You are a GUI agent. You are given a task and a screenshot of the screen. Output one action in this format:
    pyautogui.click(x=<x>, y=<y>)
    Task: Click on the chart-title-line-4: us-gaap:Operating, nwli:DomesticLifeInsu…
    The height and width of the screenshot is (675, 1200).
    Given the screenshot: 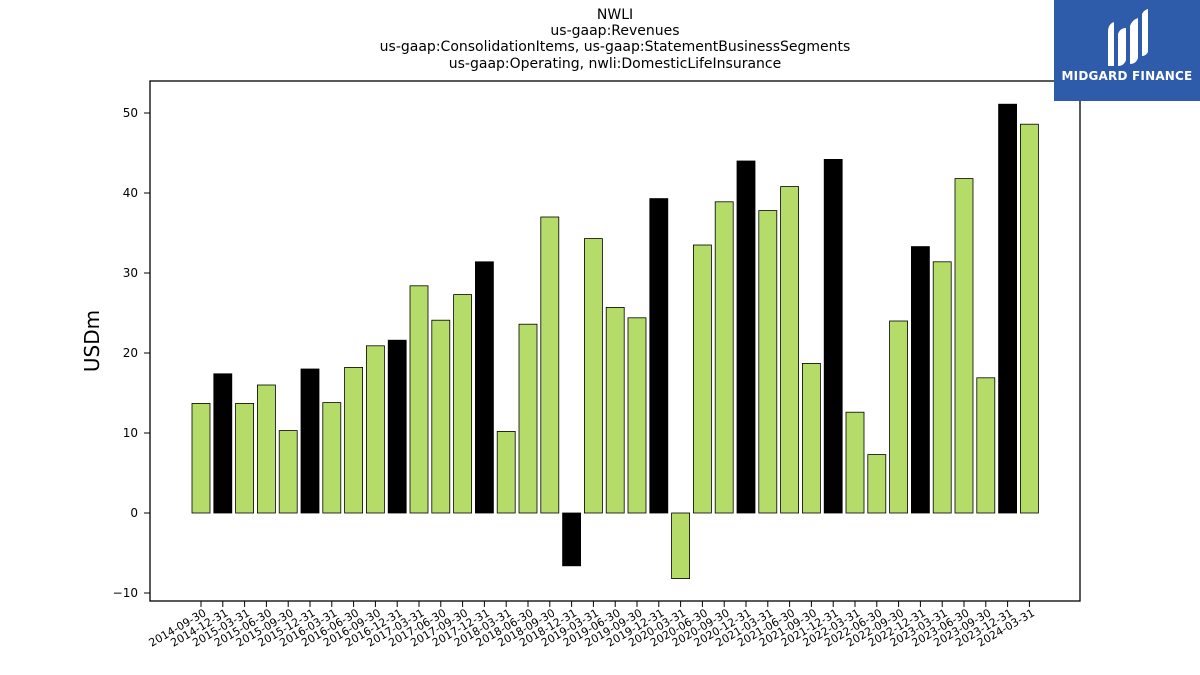 What is the action you would take?
    pyautogui.click(x=615, y=64)
    